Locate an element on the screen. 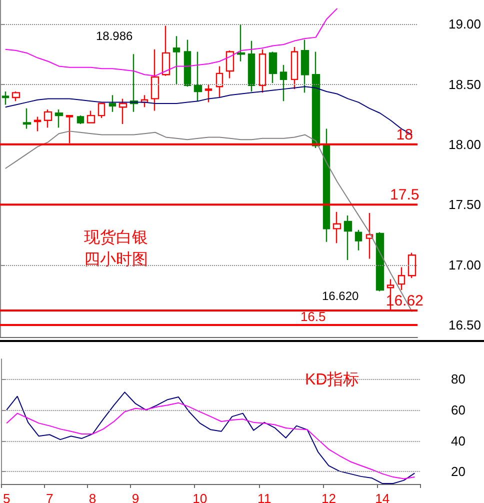 The height and width of the screenshot is (503, 484). x-tick-label: 5 is located at coordinates (6, 497).